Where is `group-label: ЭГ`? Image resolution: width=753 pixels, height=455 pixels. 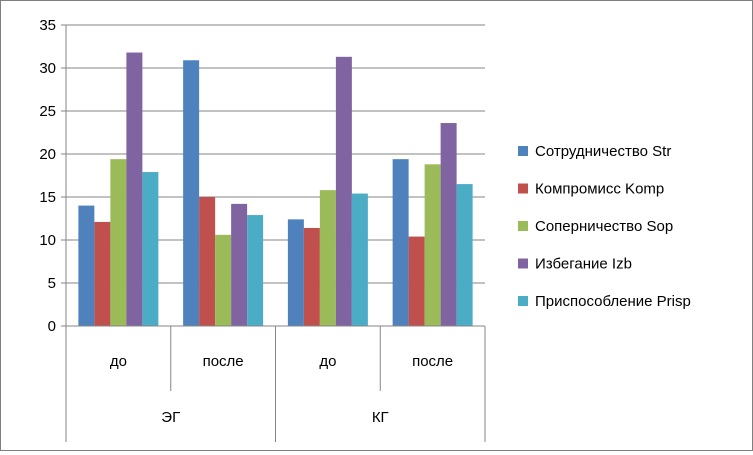 group-label: ЭГ is located at coordinates (170, 417).